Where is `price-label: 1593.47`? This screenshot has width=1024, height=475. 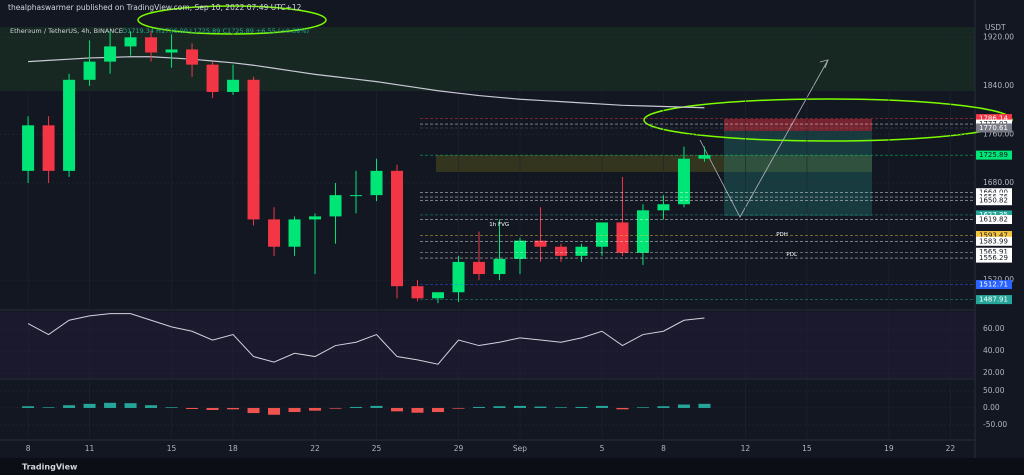
price-label: 1593.47 is located at coordinates (993, 236).